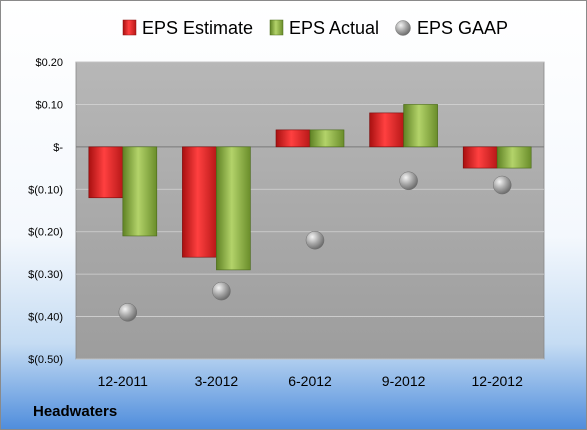  What do you see at coordinates (45, 275) in the screenshot?
I see `y-tick-label: $(0.30)` at bounding box center [45, 275].